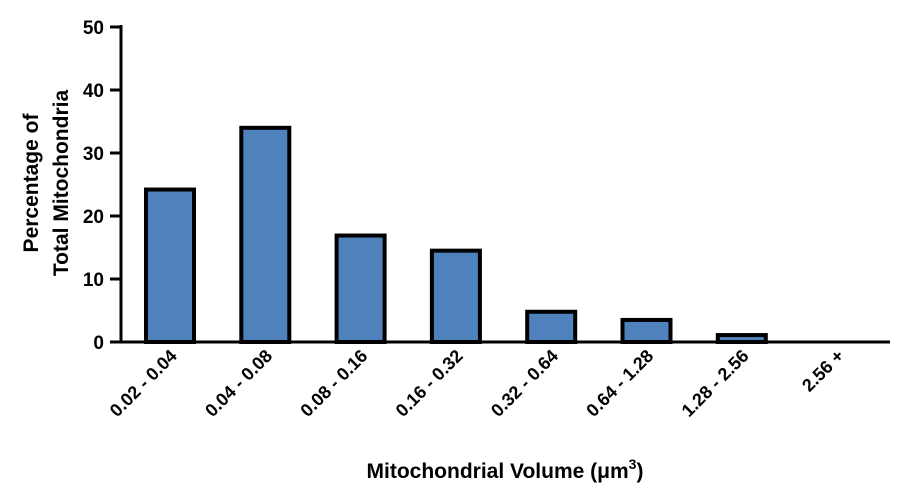 This screenshot has width=900, height=504. Describe the element at coordinates (61, 183) in the screenshot. I see `y-axis-title-line-2: Total Mitochondria` at that location.